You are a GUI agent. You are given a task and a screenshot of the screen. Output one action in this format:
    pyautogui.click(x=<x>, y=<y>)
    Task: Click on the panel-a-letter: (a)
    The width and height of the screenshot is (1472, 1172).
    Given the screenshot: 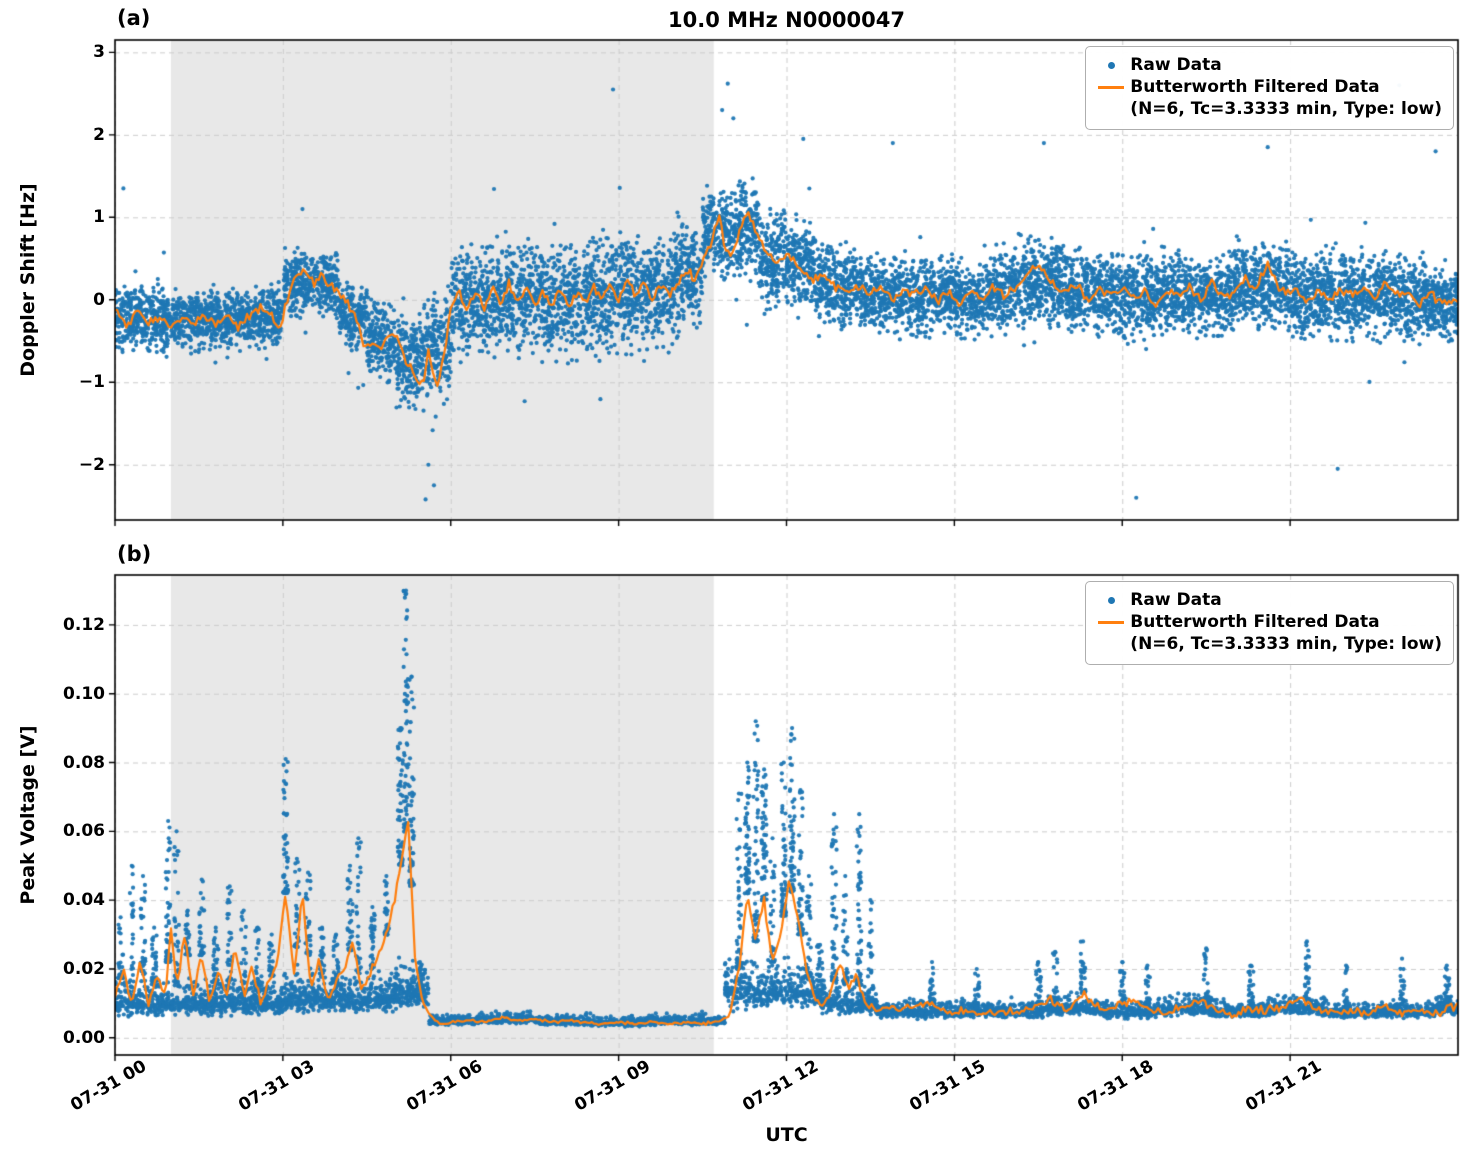 What is the action you would take?
    pyautogui.click(x=134, y=18)
    